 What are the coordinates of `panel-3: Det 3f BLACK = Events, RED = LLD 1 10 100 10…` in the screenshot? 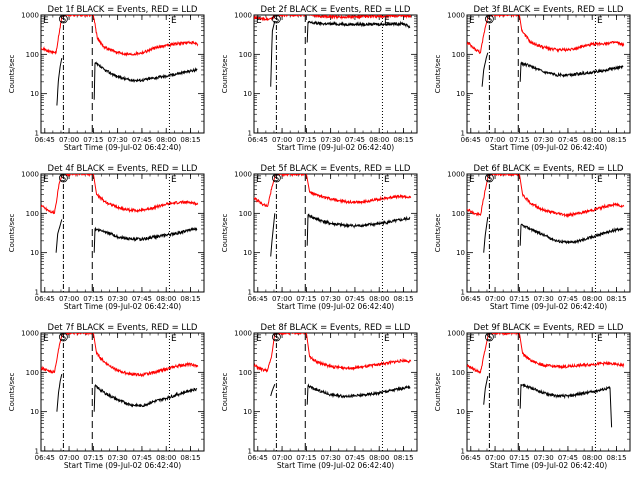 It's located at (532, 78).